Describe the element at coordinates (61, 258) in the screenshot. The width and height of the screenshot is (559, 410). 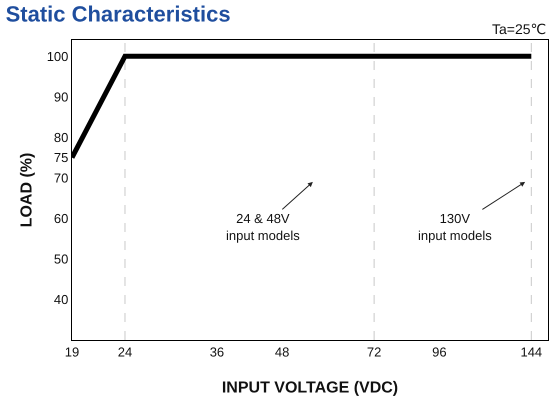
I see `y-tick-label: 50` at that location.